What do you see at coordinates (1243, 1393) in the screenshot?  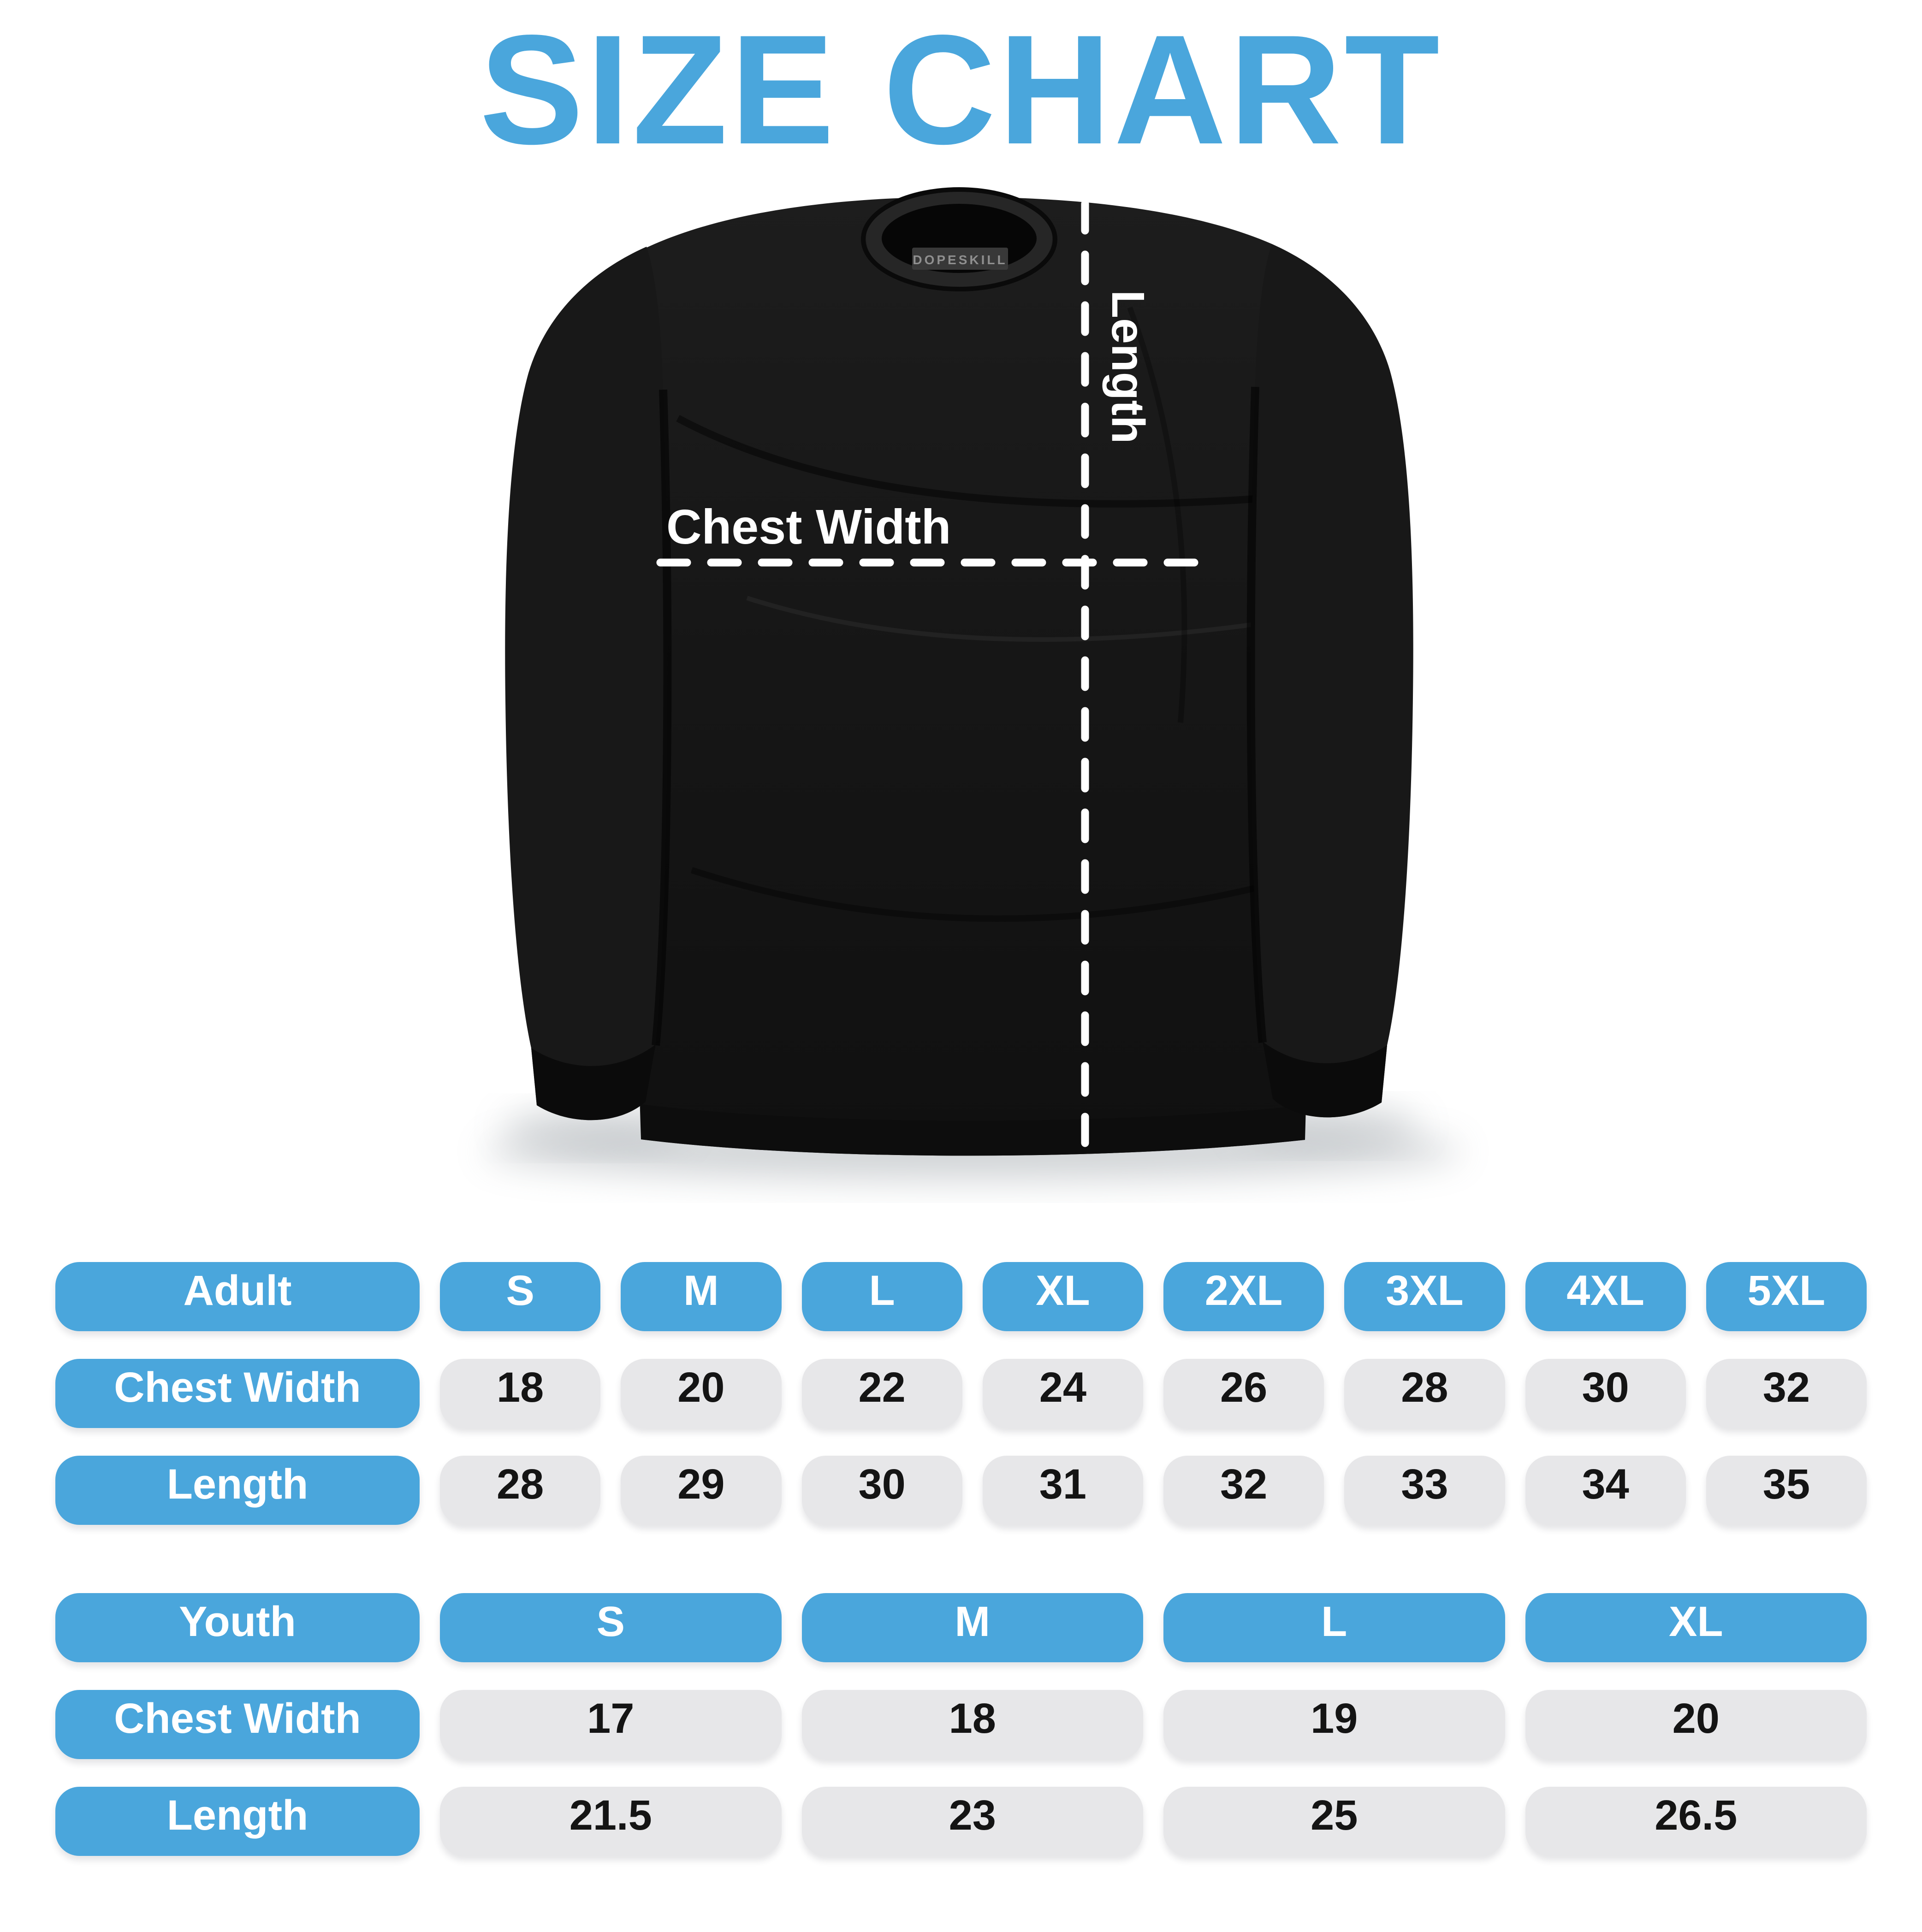 I see `size-value-cell: 26` at bounding box center [1243, 1393].